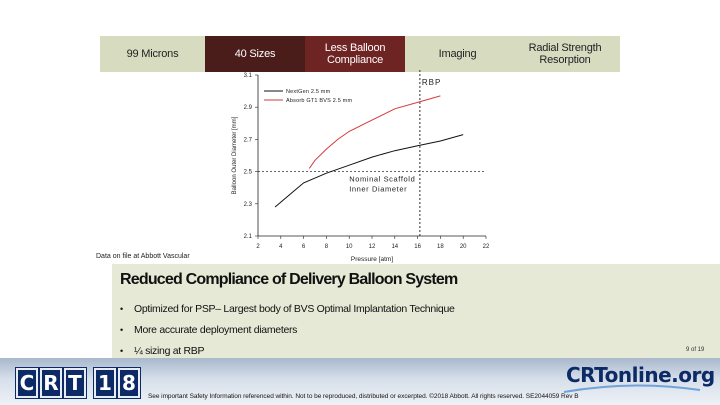 This screenshot has height=405, width=720. I want to click on source-note: Data on file at Abbott Vascular, so click(143, 256).